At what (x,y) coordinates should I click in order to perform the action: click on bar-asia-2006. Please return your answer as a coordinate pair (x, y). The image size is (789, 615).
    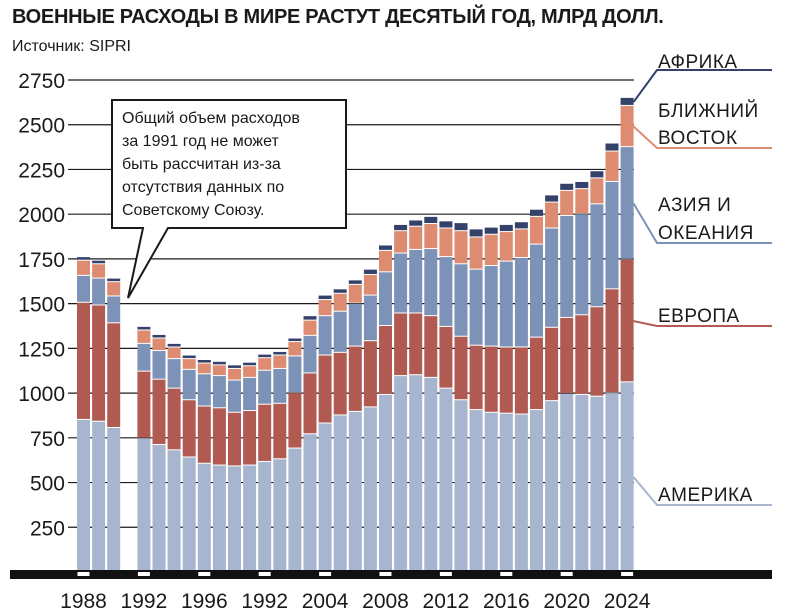
    Looking at the image, I should click on (355, 324).